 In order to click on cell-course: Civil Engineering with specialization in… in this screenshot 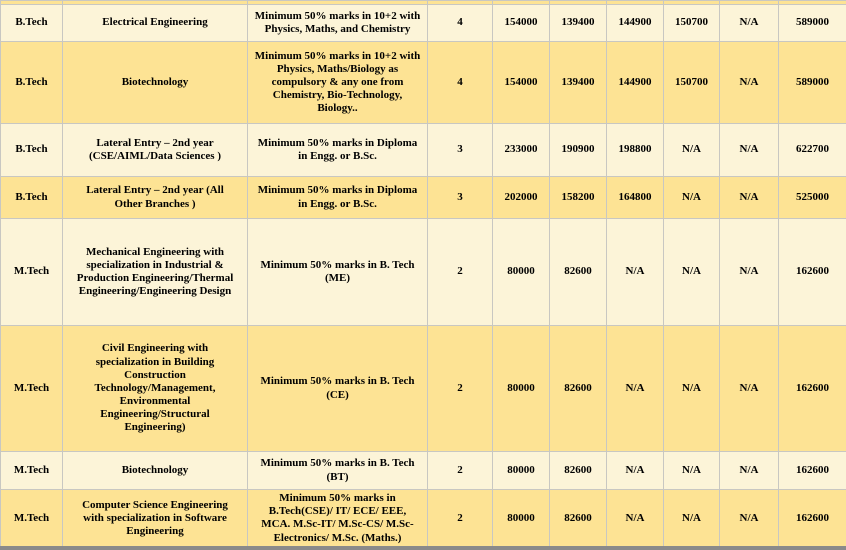, I will do `click(155, 388)`.